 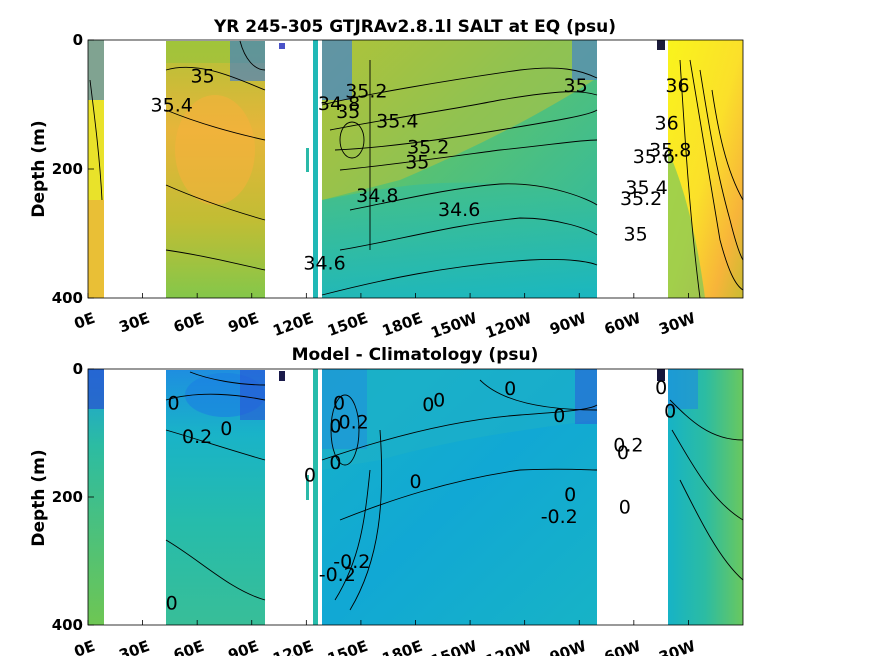 I want to click on top-y-tick-400: 400, so click(x=67, y=298).